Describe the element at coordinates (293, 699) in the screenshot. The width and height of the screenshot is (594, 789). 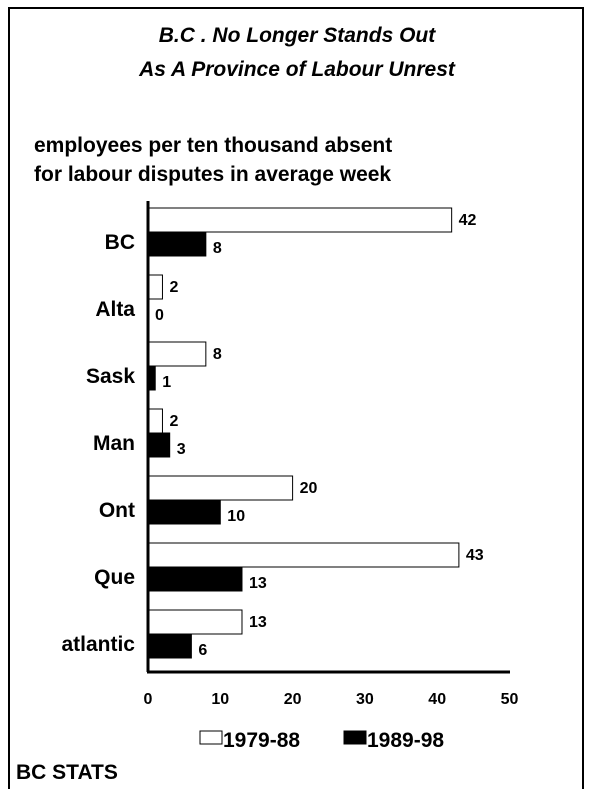
I see `x-tick-label: 20` at that location.